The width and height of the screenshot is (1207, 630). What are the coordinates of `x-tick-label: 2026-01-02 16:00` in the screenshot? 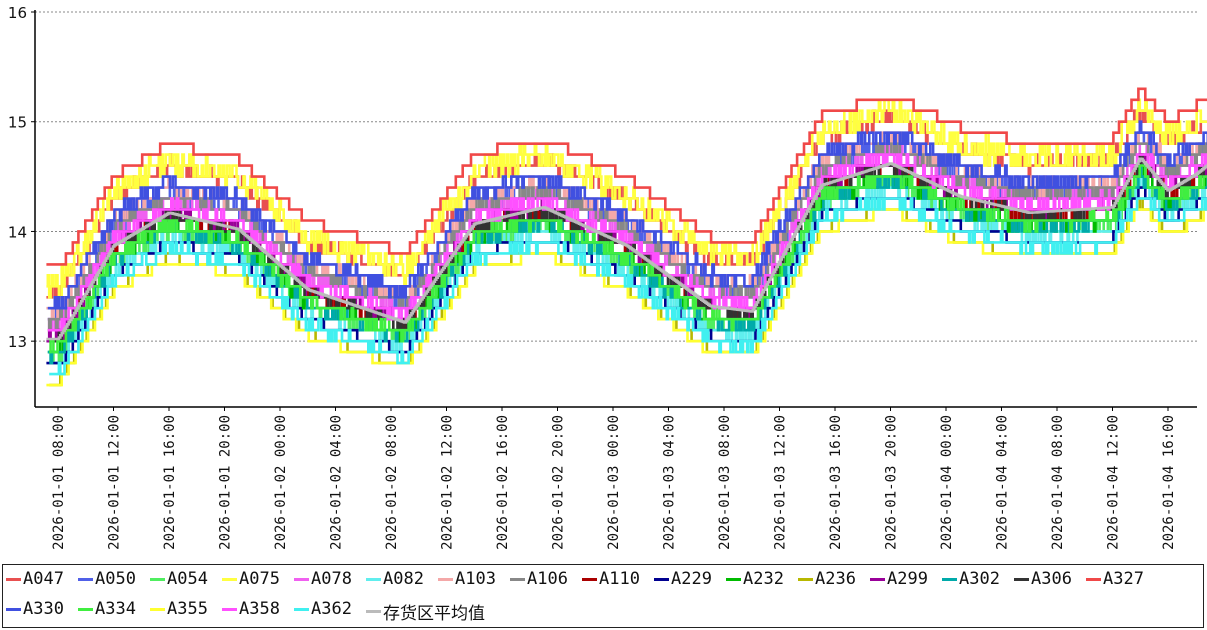 It's located at (503, 482).